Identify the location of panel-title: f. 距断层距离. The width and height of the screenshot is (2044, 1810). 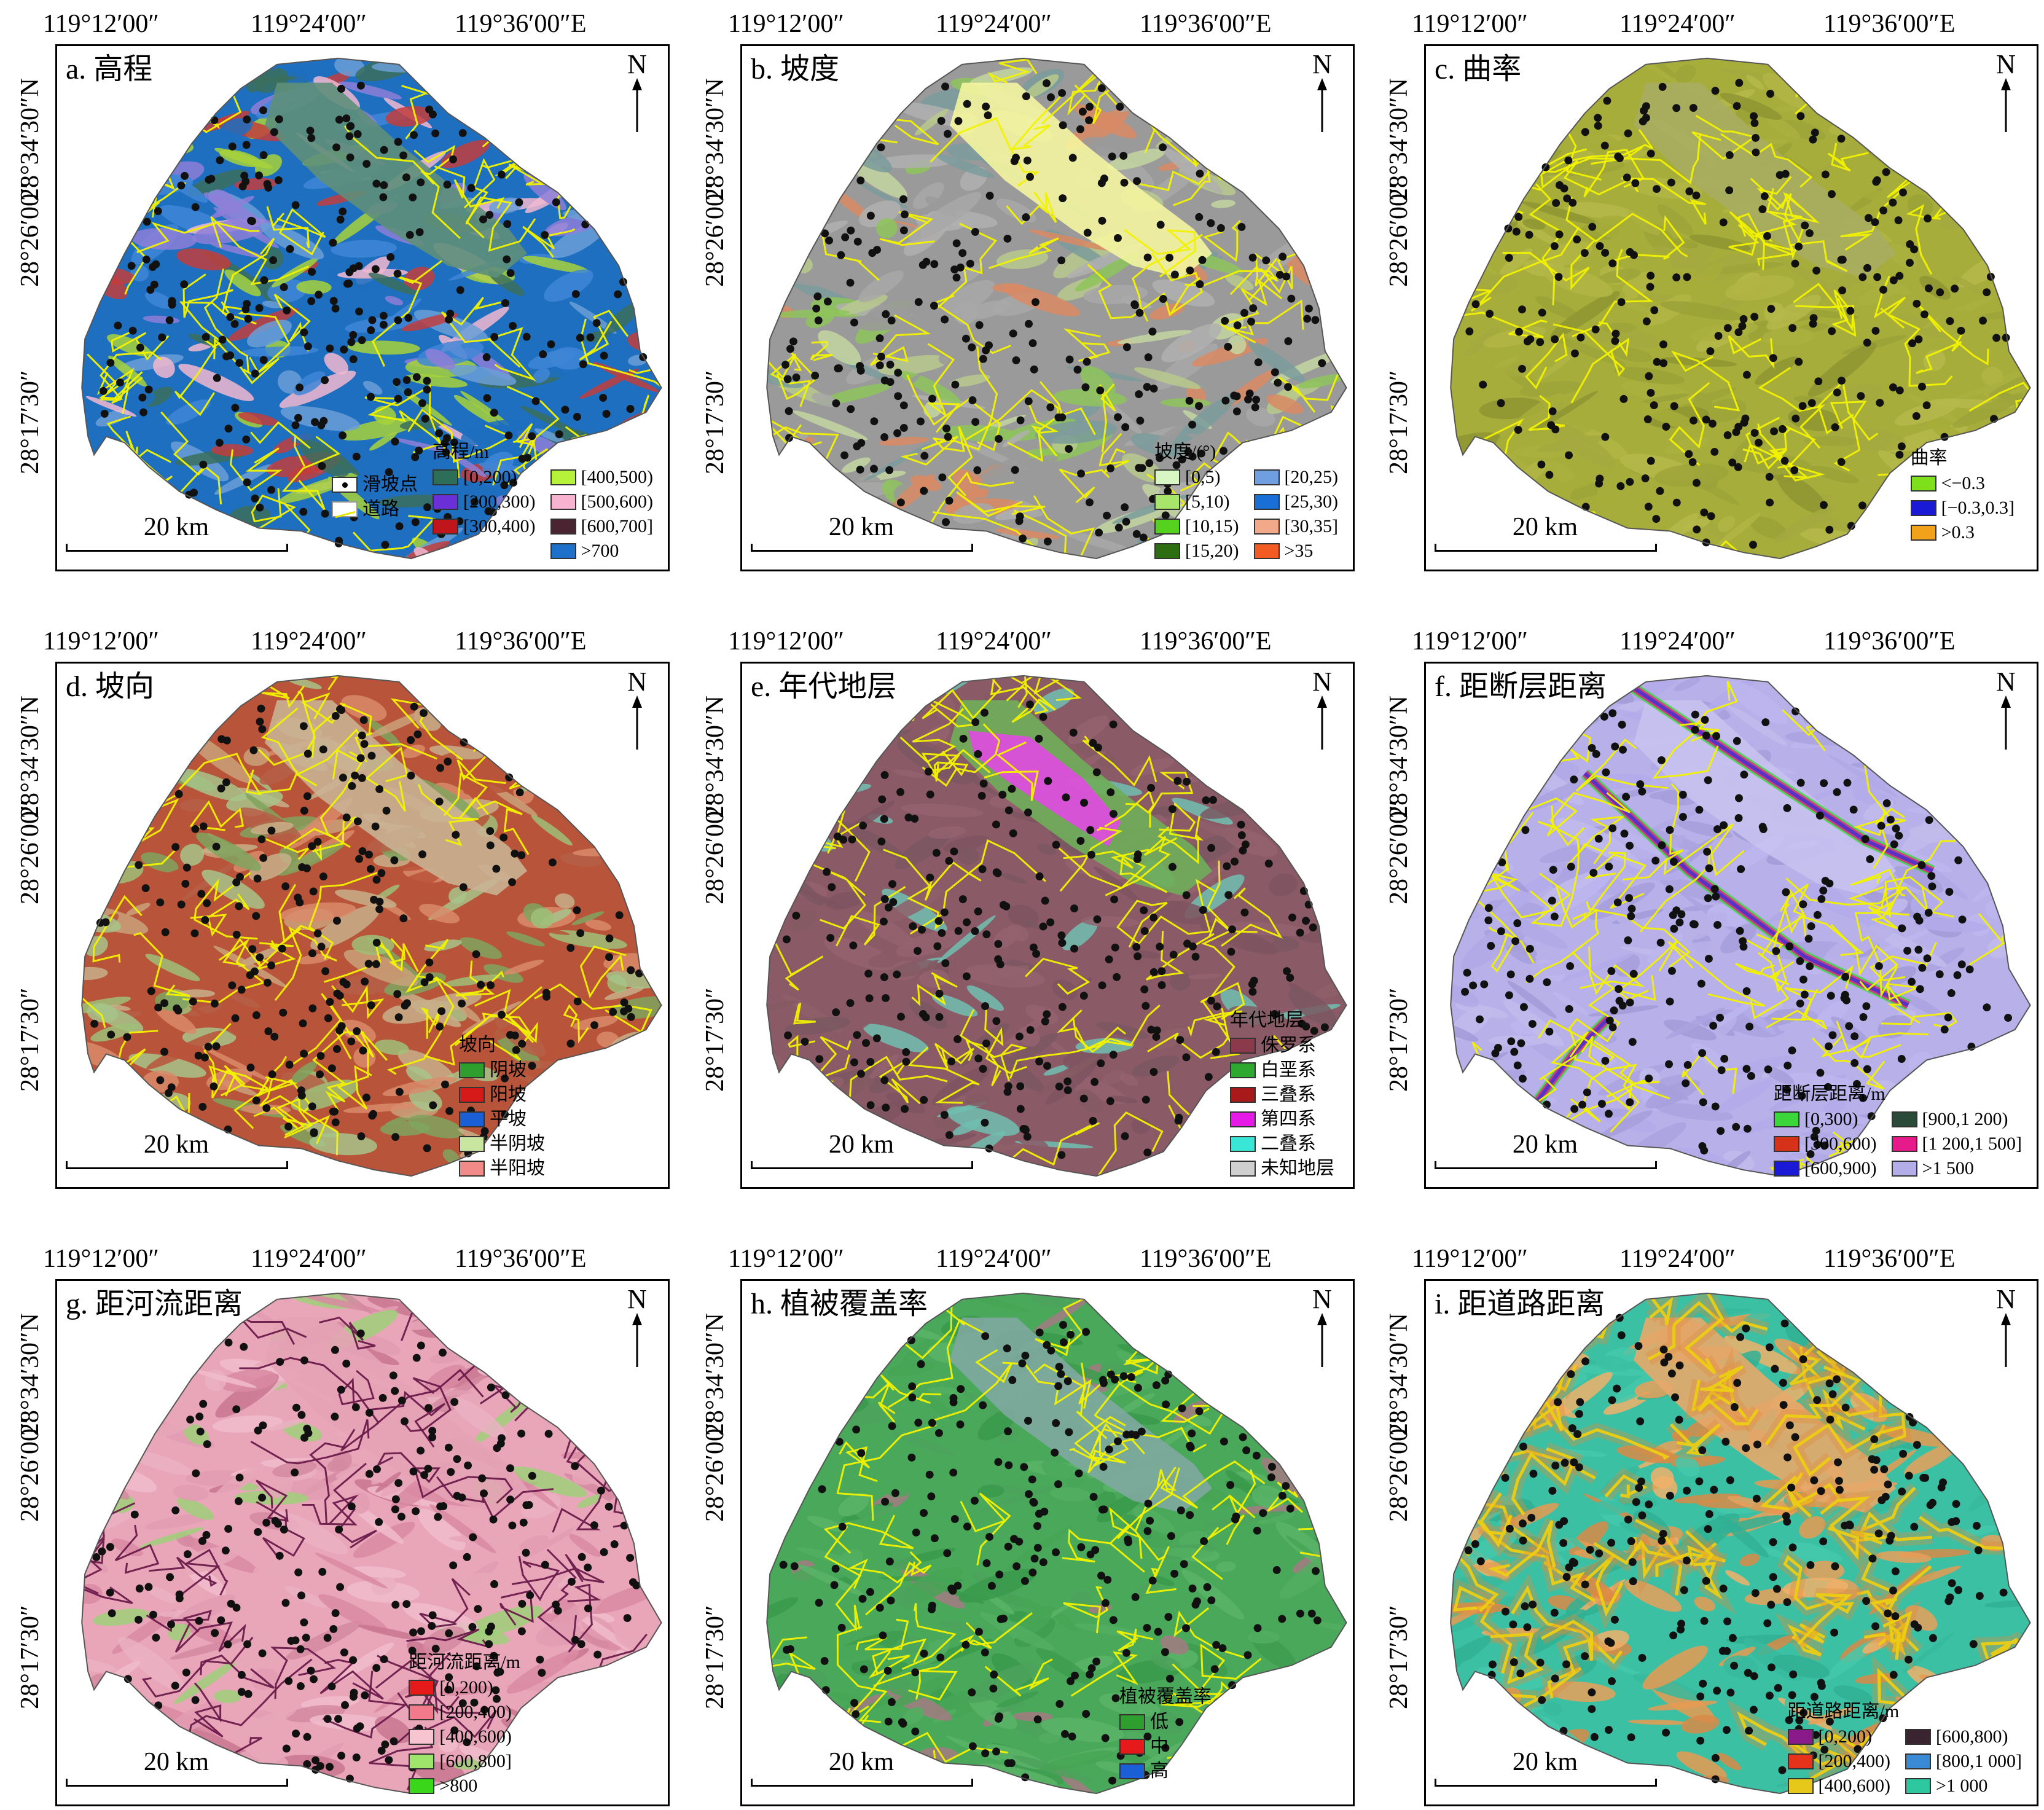
(1521, 686).